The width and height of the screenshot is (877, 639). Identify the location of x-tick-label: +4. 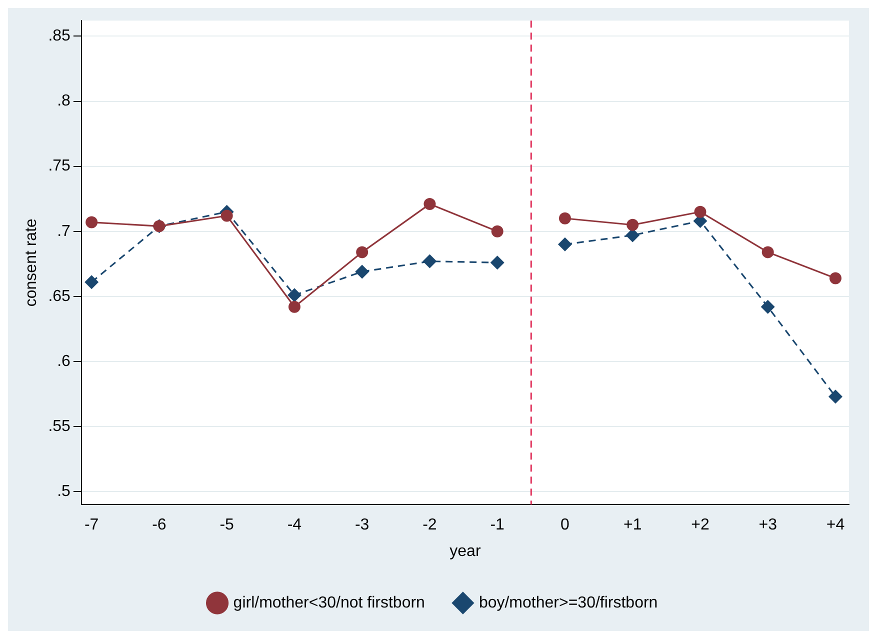
(835, 525).